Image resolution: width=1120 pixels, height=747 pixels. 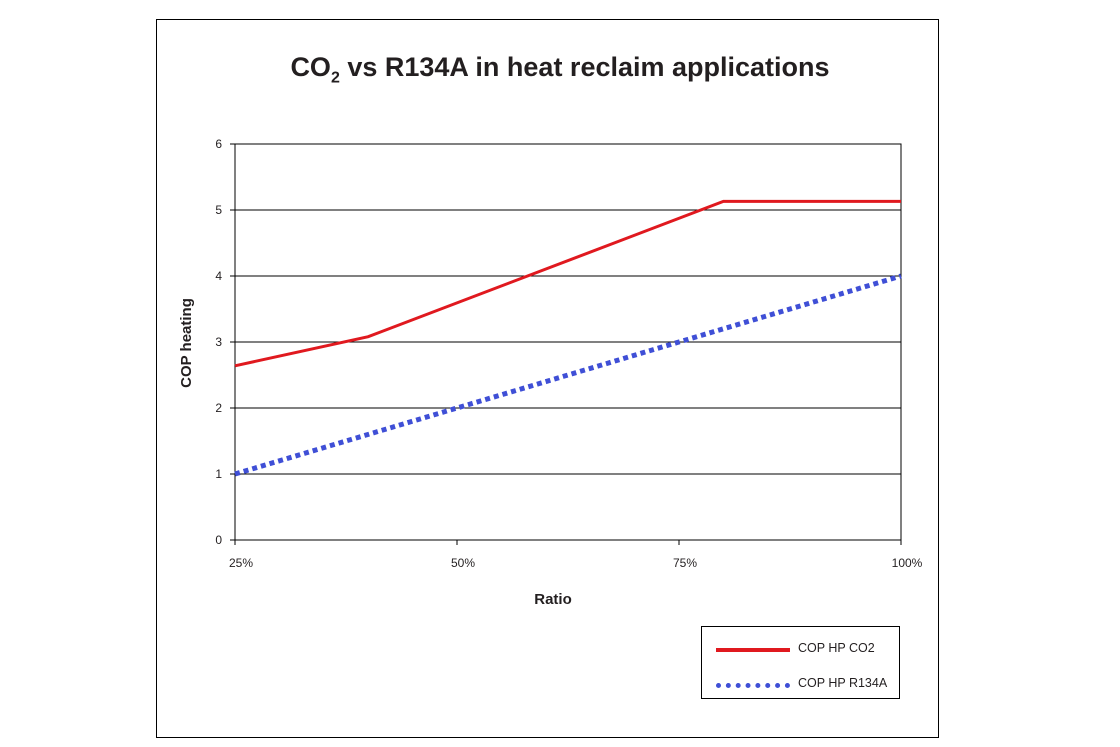 What do you see at coordinates (753, 685) in the screenshot?
I see `legend-swatch-r134a` at bounding box center [753, 685].